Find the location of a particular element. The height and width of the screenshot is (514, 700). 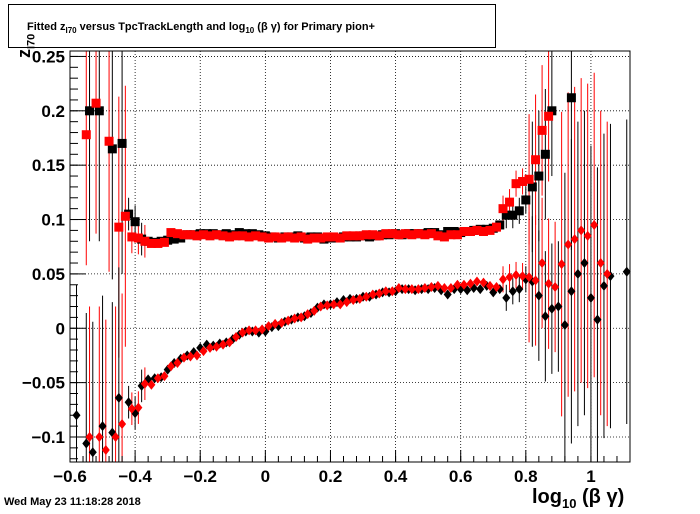

y-tick-label: 0.05 is located at coordinates (48, 274).